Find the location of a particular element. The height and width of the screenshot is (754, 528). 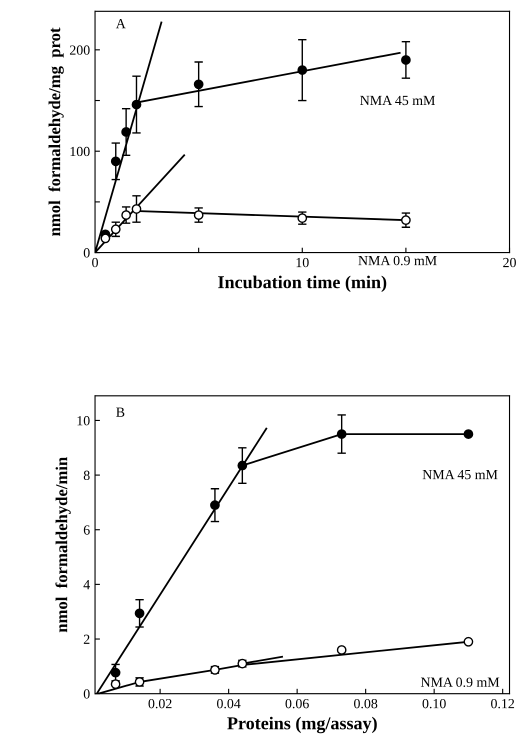

y-axis-title: nmol formaldehyde/mg prot is located at coordinates (56, 132).